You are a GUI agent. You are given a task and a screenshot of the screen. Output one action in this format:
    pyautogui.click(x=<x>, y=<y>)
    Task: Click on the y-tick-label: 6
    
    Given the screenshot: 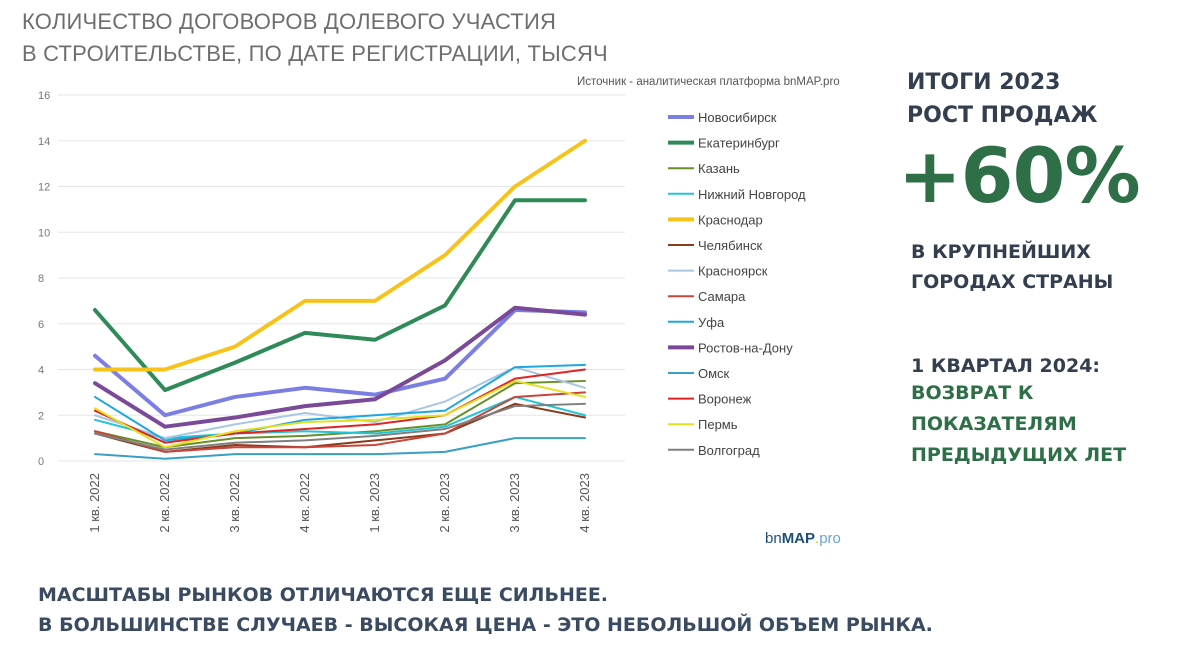 What is the action you would take?
    pyautogui.click(x=41, y=325)
    